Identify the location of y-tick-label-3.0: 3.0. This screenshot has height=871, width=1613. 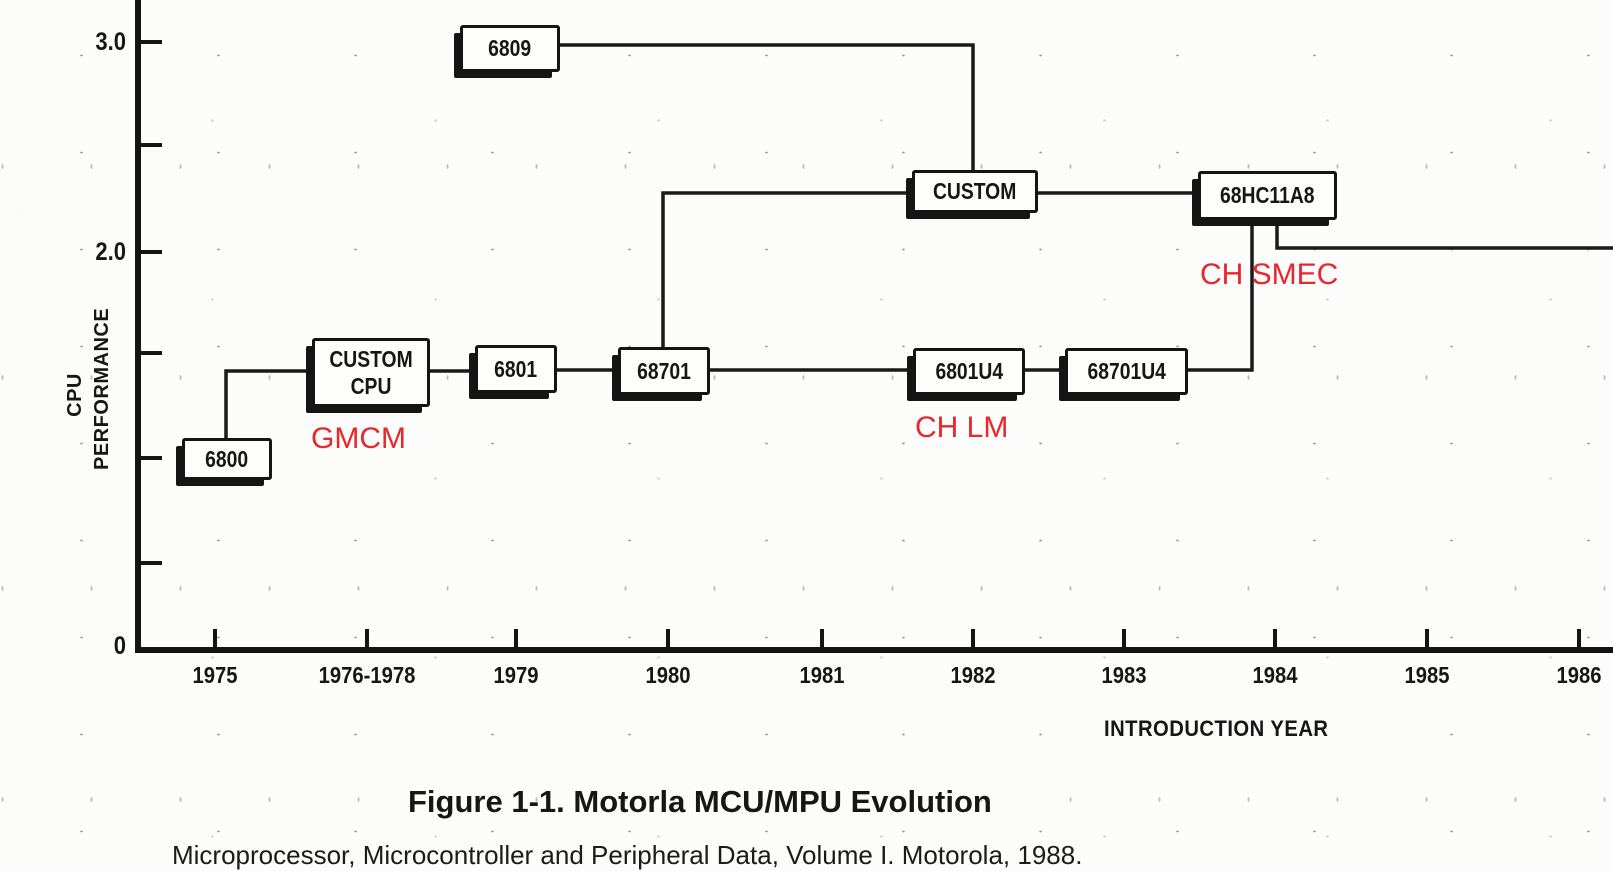
(110, 42).